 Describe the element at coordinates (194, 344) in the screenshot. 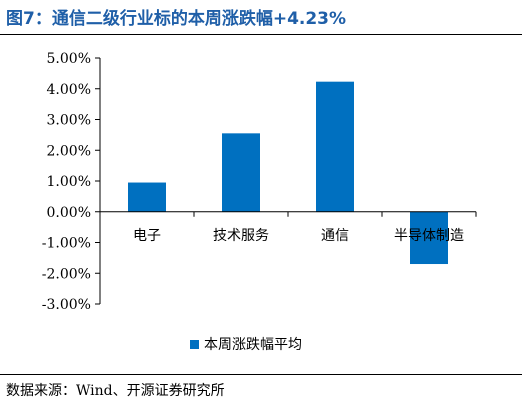

I see `legend-swatch` at that location.